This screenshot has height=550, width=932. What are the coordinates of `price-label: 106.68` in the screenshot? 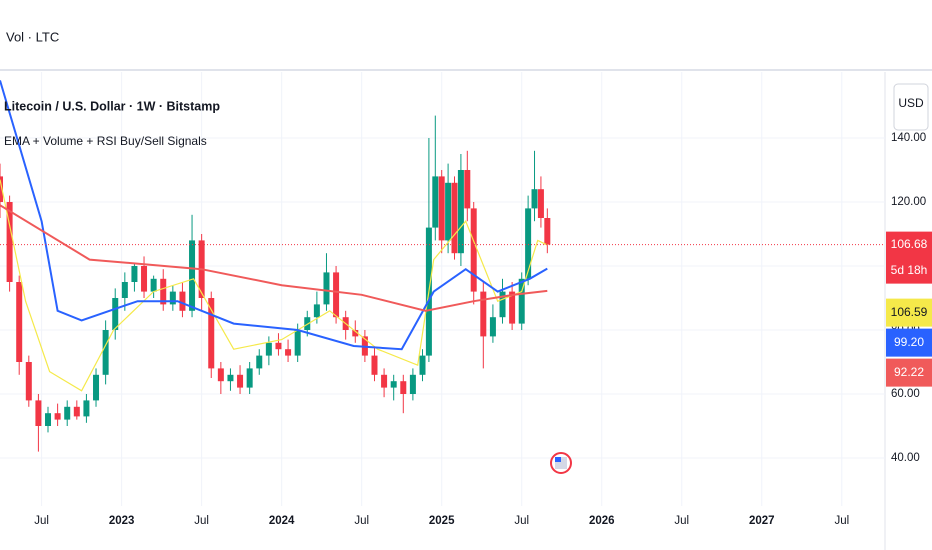 It's located at (909, 244).